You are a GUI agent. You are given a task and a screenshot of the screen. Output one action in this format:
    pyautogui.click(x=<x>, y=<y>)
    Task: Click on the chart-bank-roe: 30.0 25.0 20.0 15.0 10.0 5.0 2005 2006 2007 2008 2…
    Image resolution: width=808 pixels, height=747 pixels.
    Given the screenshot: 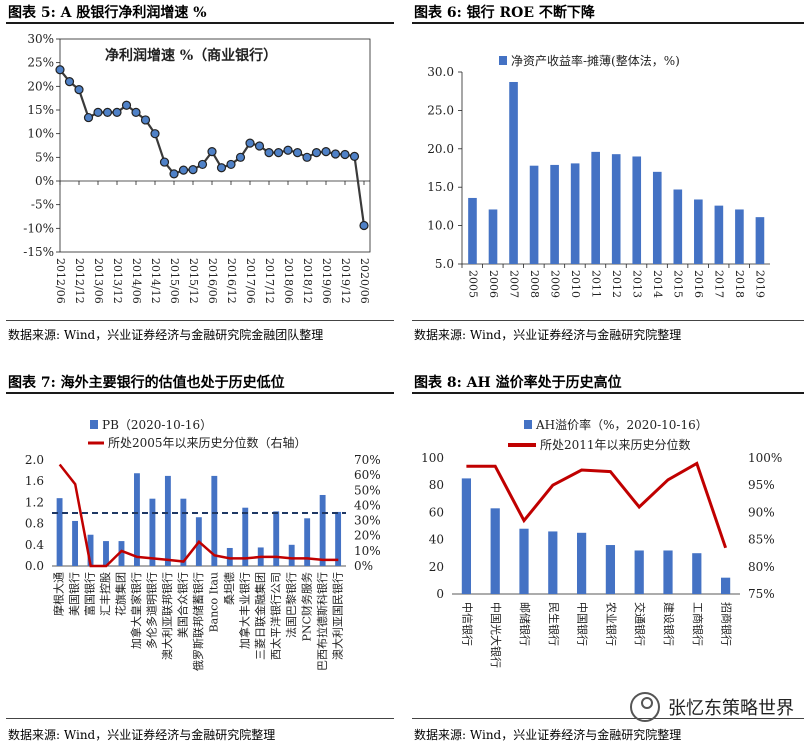 What is the action you would take?
    pyautogui.click(x=598, y=175)
    